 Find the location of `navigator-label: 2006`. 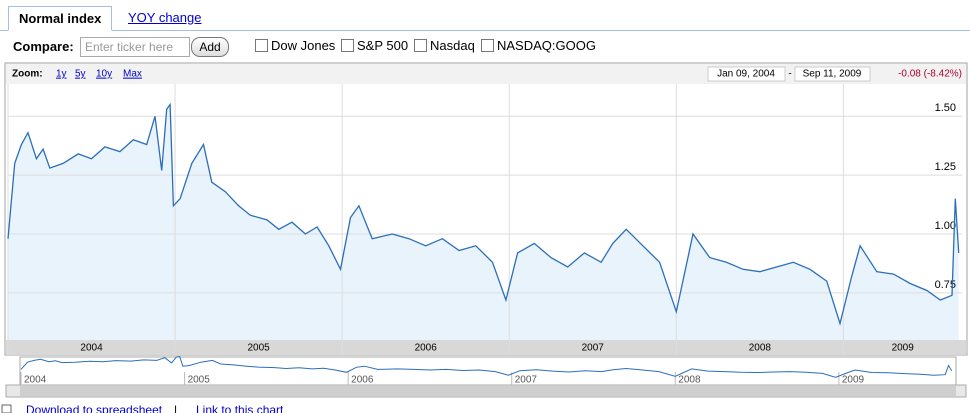

navigator-label: 2006 is located at coordinates (362, 380).